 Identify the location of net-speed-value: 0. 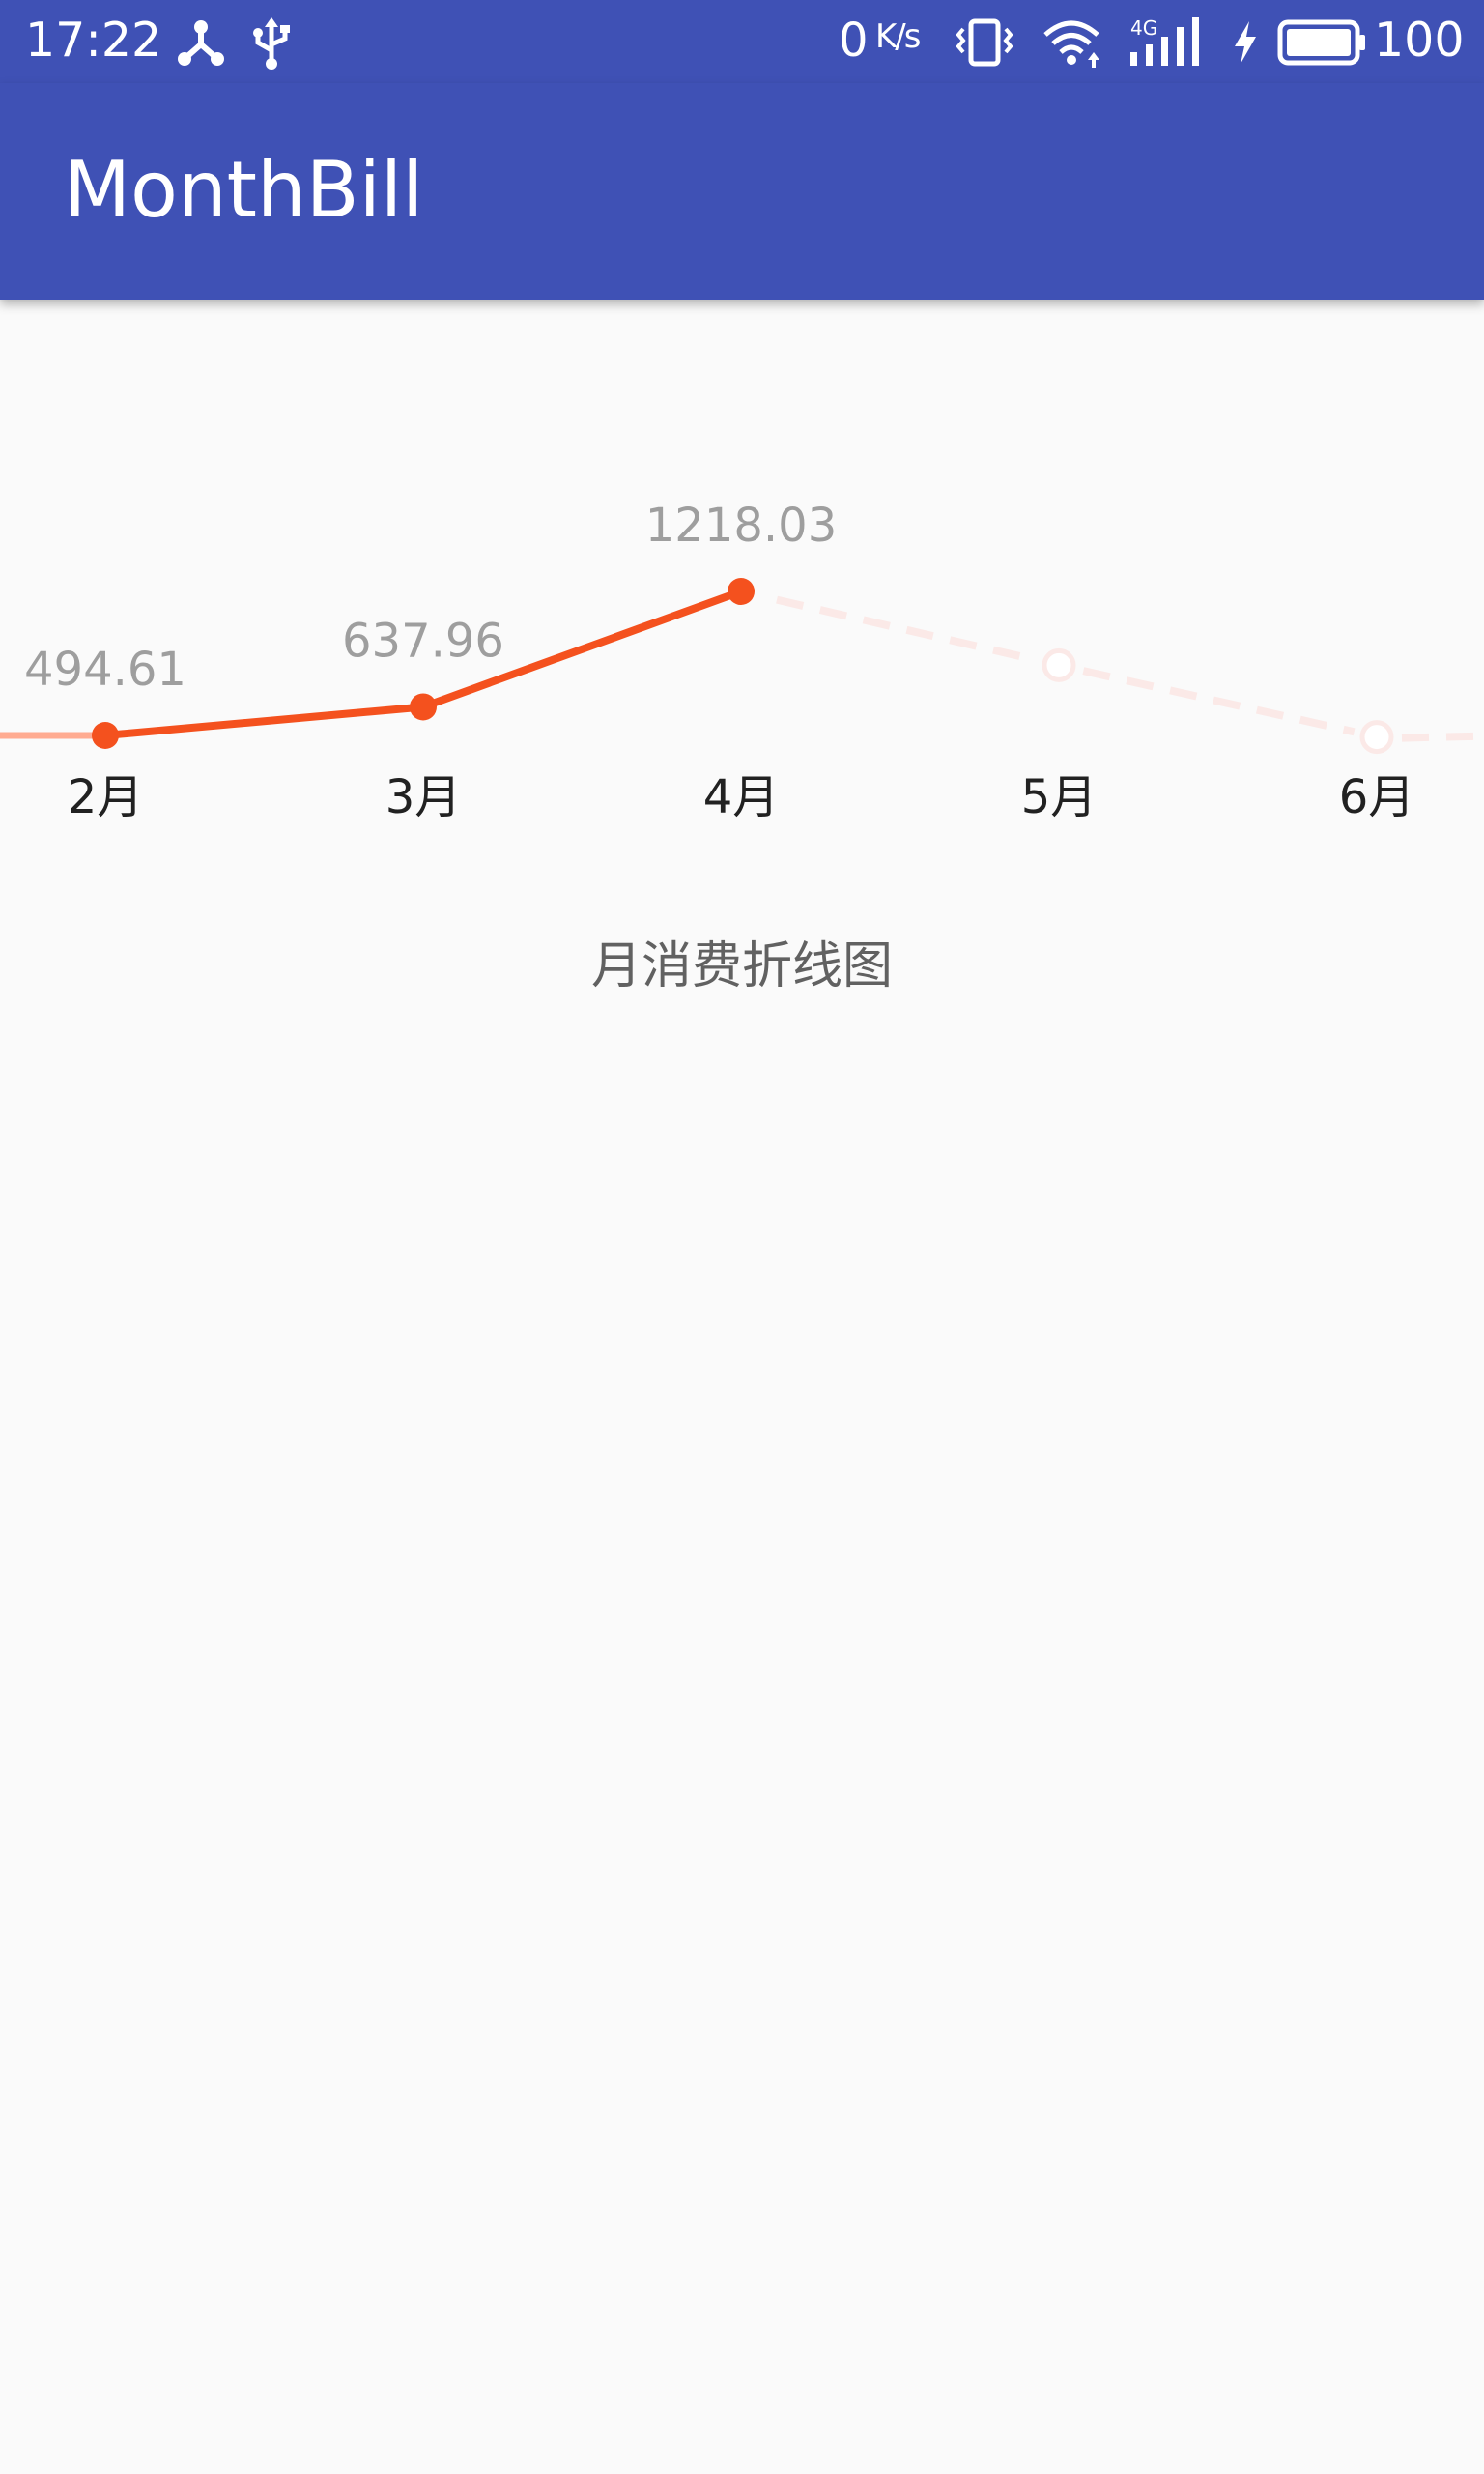
(854, 41).